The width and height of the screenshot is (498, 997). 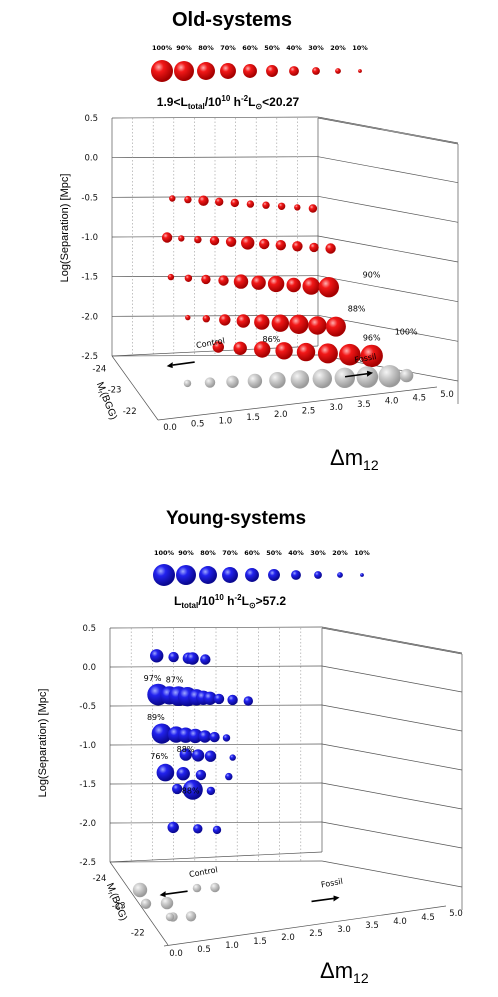 What do you see at coordinates (206, 48) in the screenshot?
I see `legend-label: 80%` at bounding box center [206, 48].